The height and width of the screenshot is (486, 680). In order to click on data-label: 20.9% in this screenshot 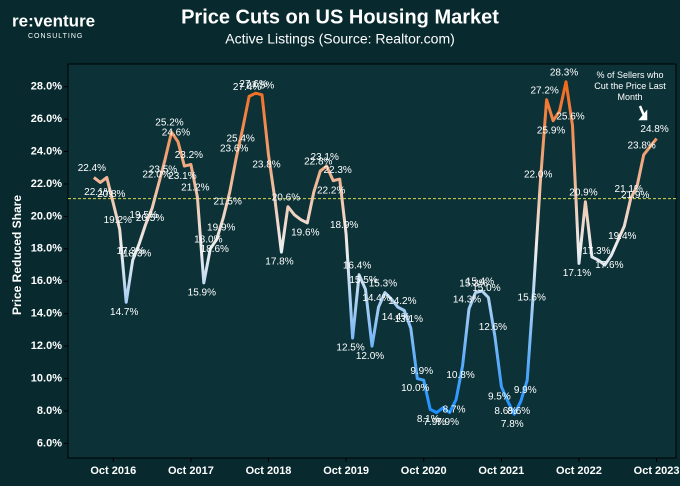, I will do `click(583, 192)`.